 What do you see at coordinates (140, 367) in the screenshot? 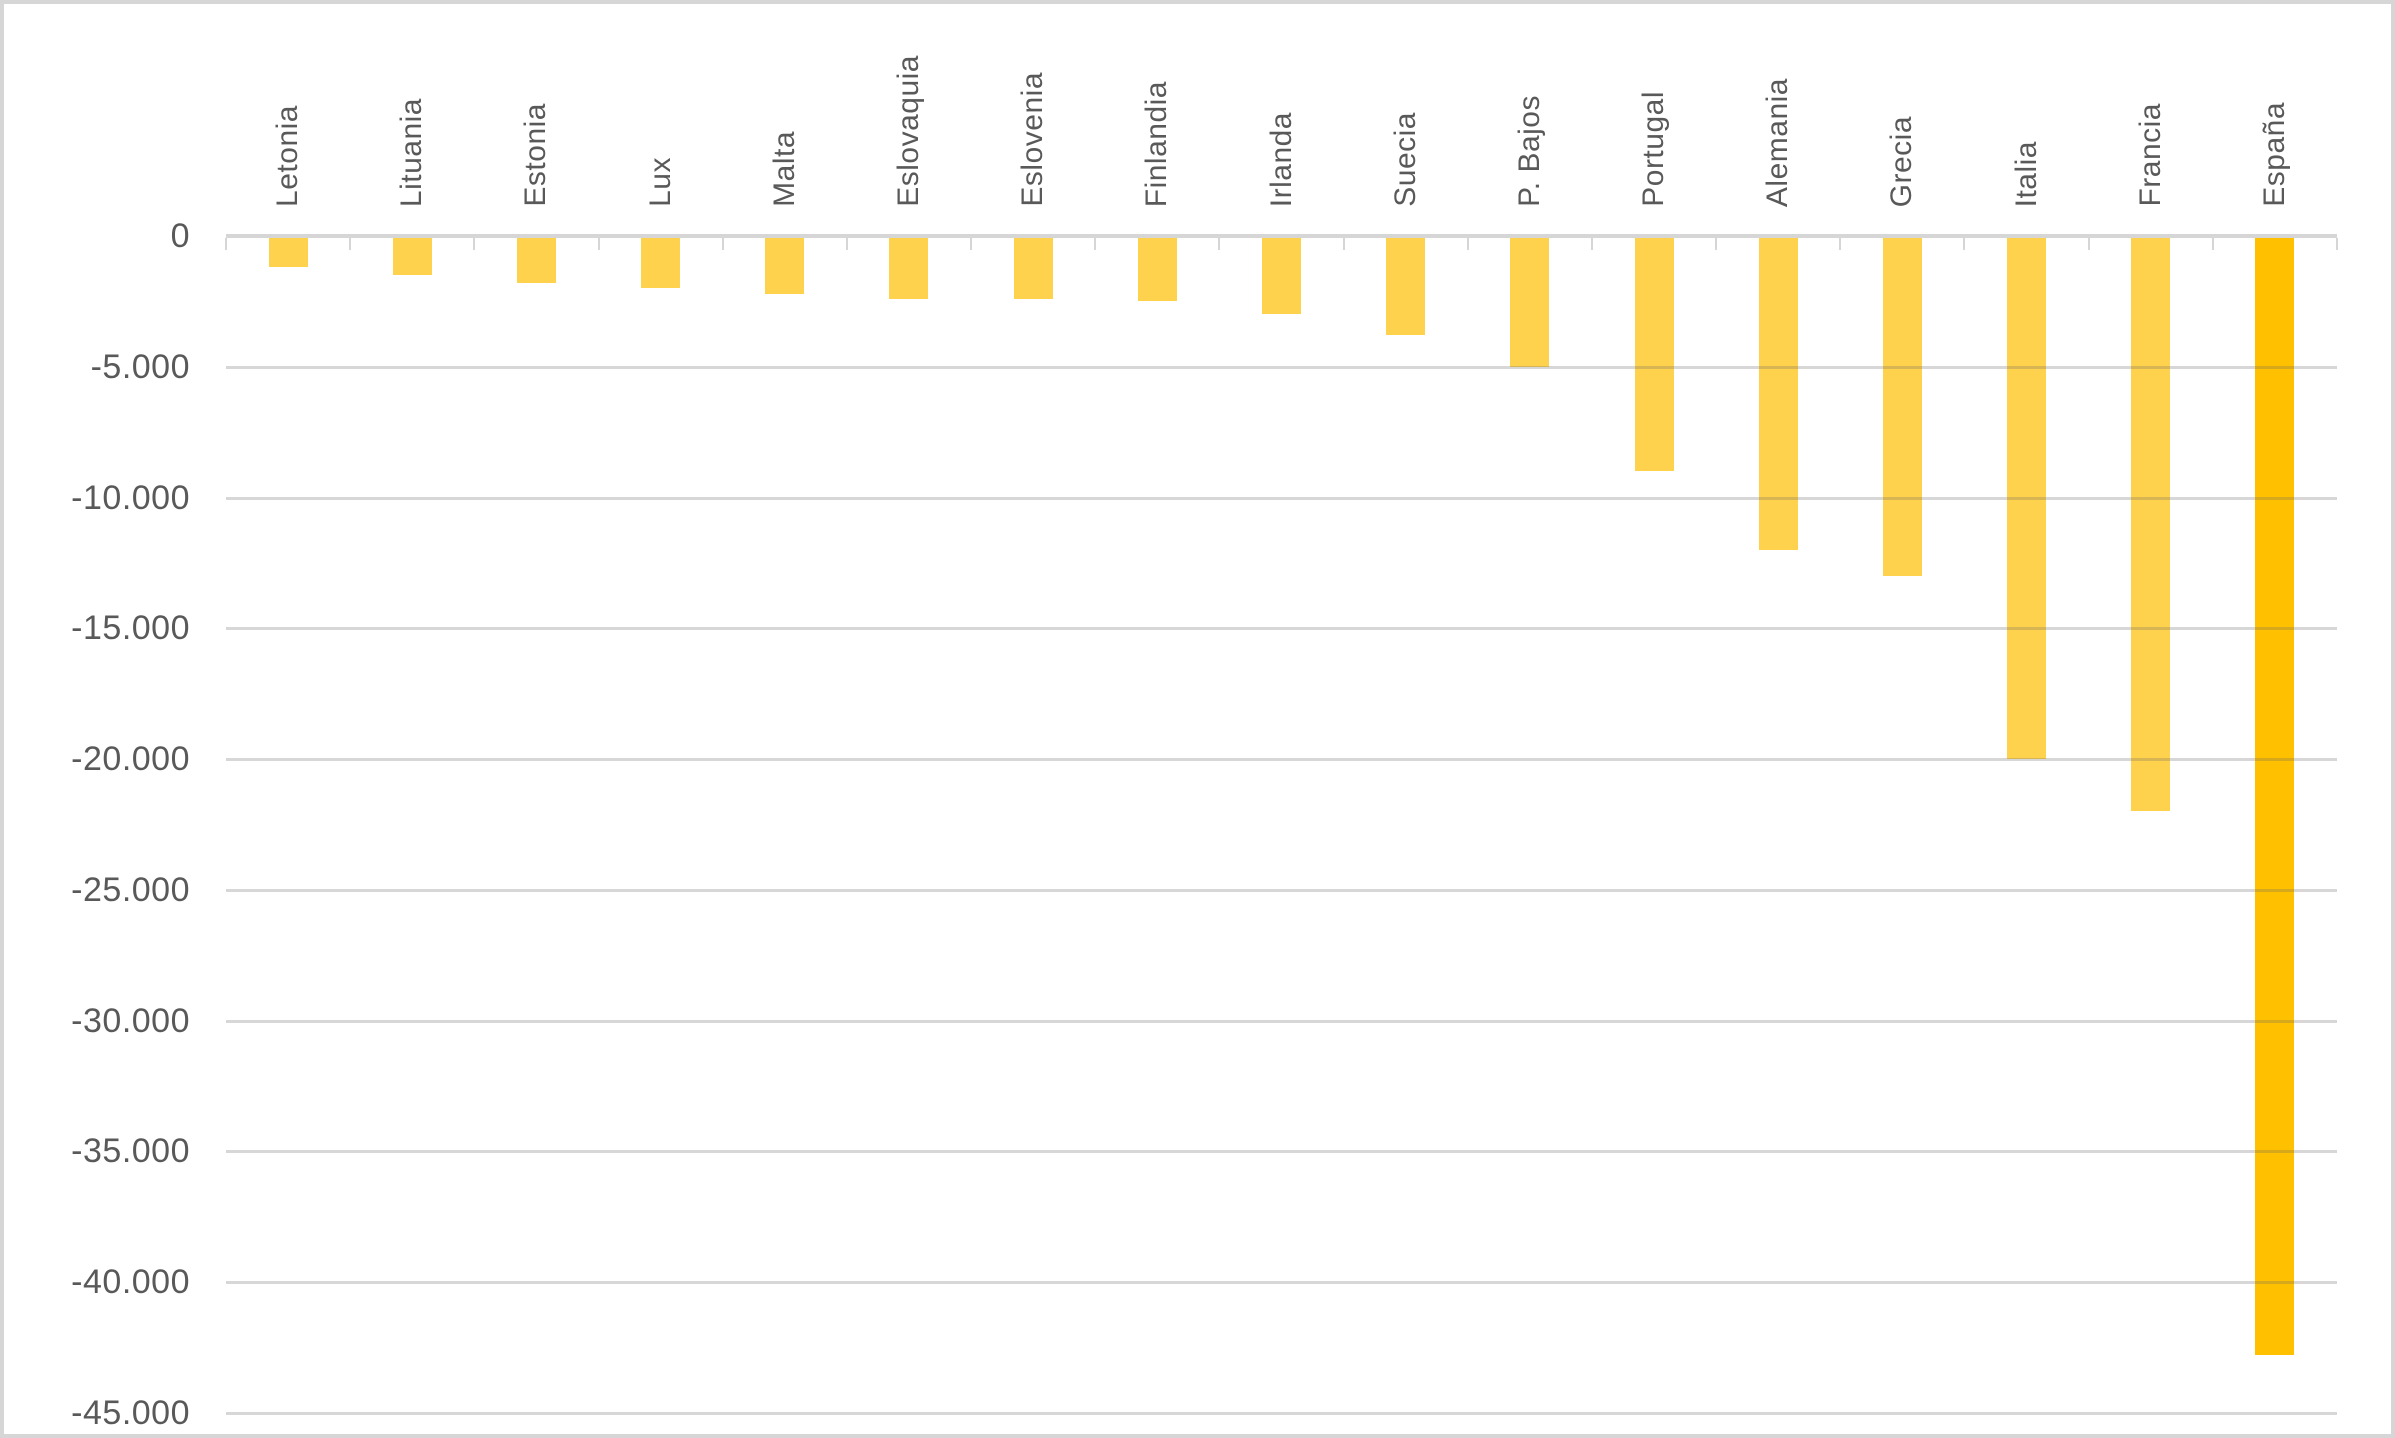
I see `y-tick-label-5-000: -5.000` at bounding box center [140, 367].